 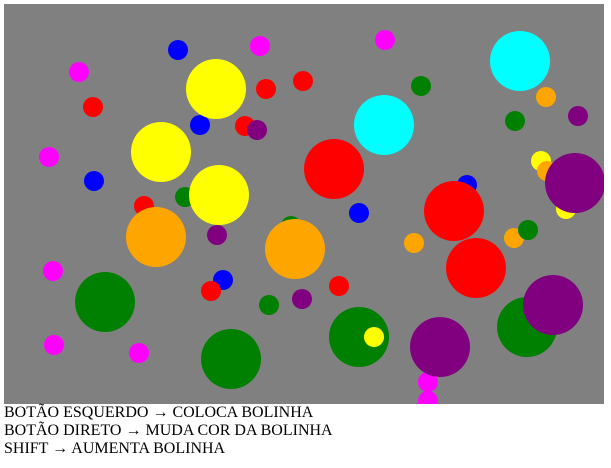 I want to click on instruction-shift: SHIFT → AUMENTA BOLINHA, so click(x=115, y=448).